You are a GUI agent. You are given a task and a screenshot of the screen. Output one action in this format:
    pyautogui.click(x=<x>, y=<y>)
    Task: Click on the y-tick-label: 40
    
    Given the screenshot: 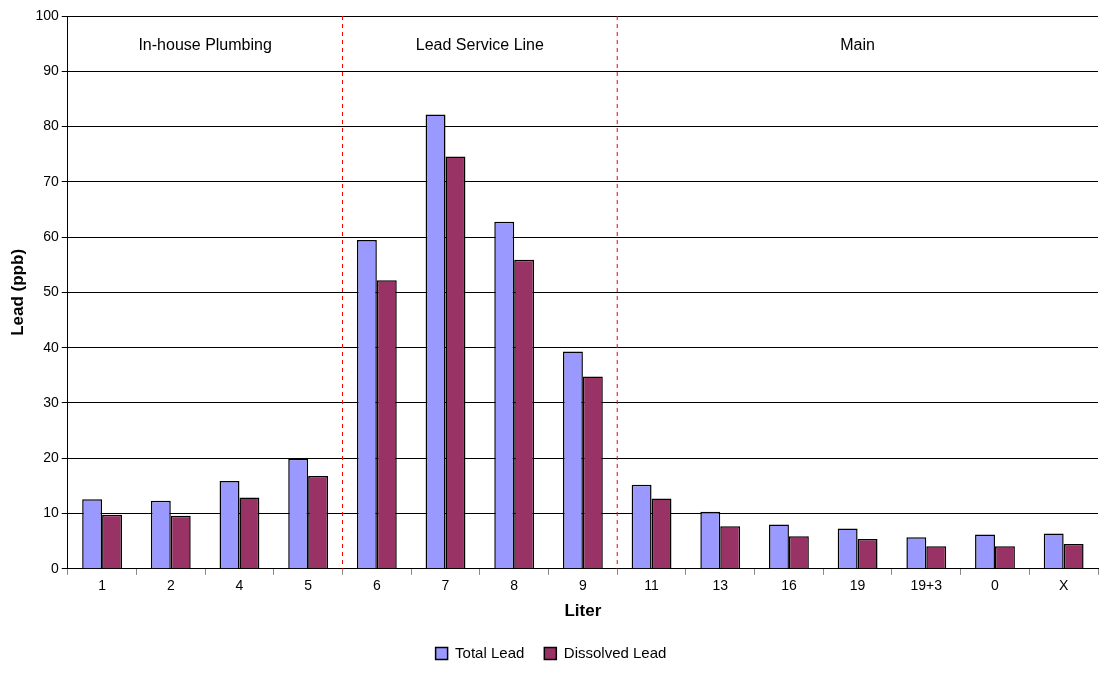 What is the action you would take?
    pyautogui.click(x=51, y=346)
    